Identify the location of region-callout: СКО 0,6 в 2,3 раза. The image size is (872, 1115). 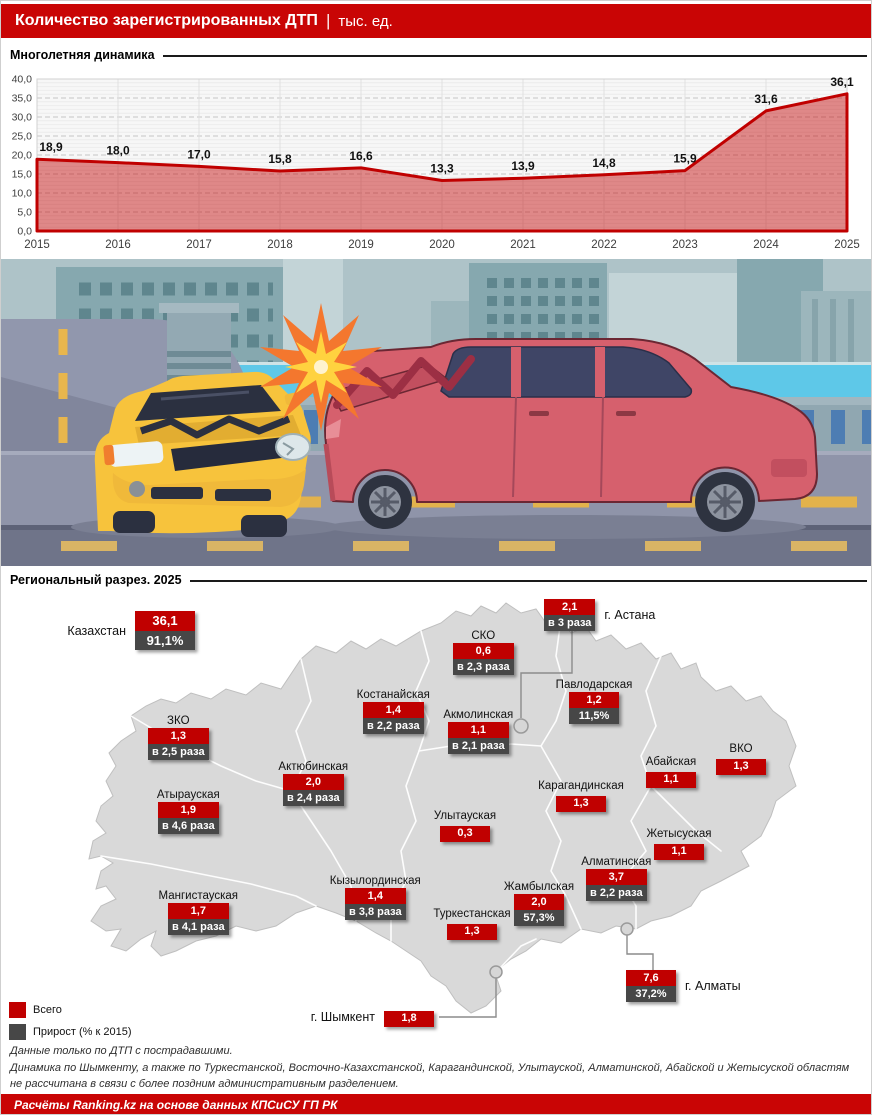
(483, 653).